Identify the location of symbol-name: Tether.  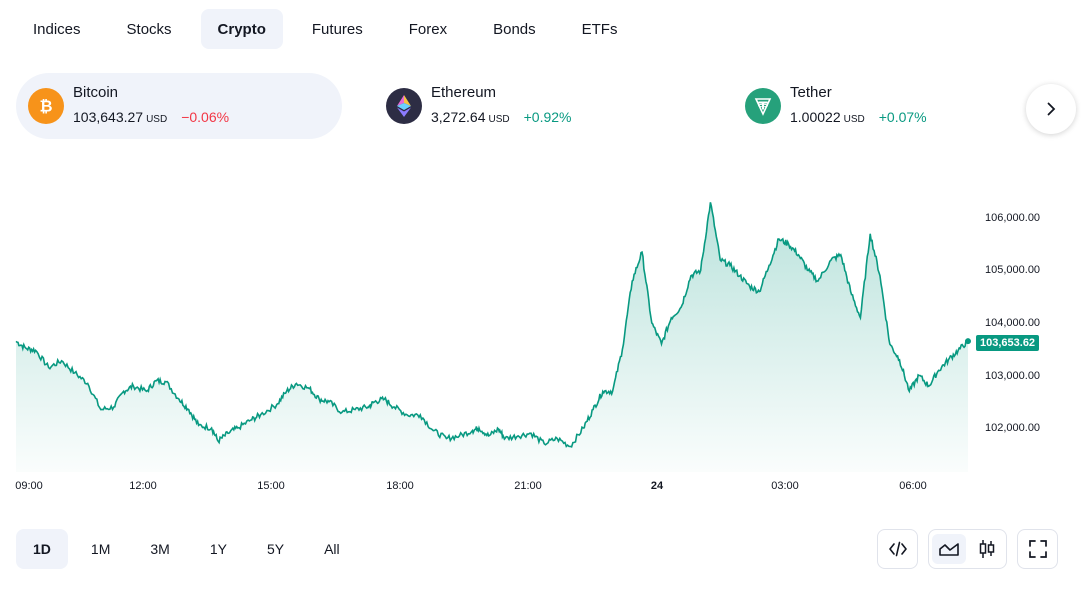
(811, 92).